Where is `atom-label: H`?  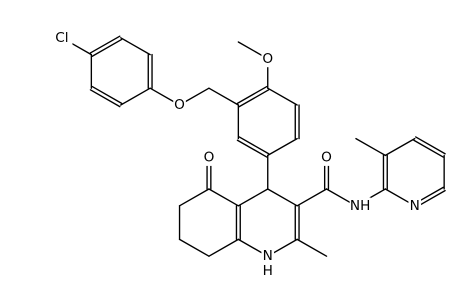
atom-label: H is located at coordinates (268, 271).